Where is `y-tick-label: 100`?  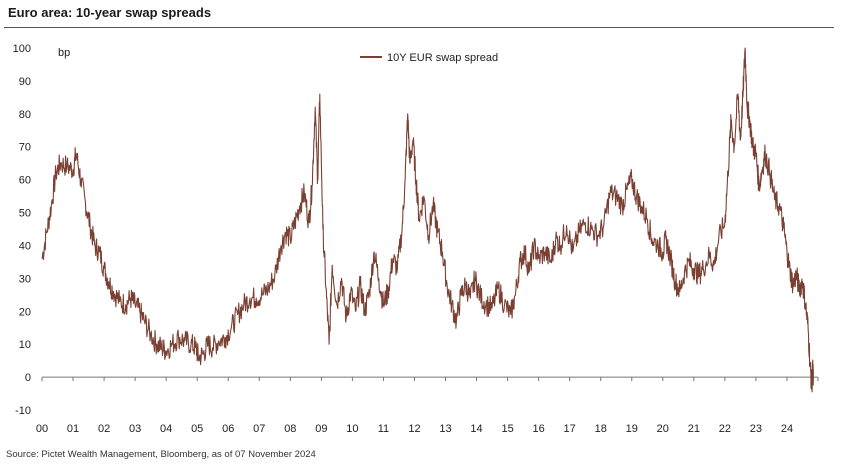 y-tick-label: 100 is located at coordinates (22, 49).